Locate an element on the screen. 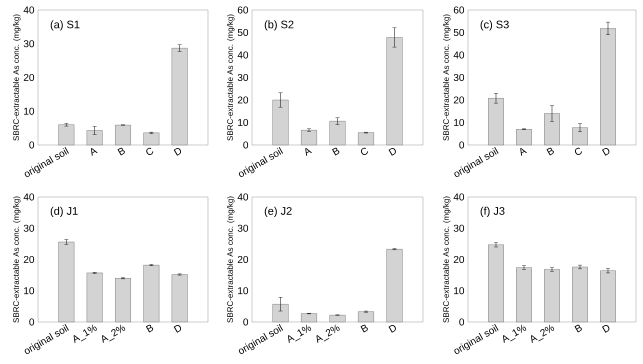 The width and height of the screenshot is (643, 364). text: (f) J3 is located at coordinates (492, 212).